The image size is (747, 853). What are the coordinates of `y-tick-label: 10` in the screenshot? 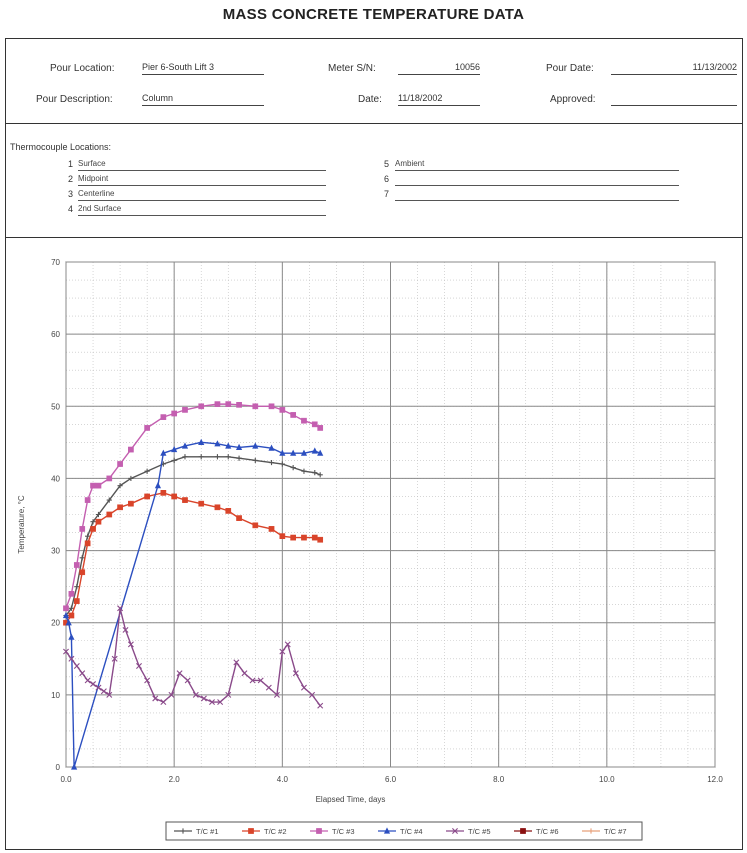 It's located at (55, 695).